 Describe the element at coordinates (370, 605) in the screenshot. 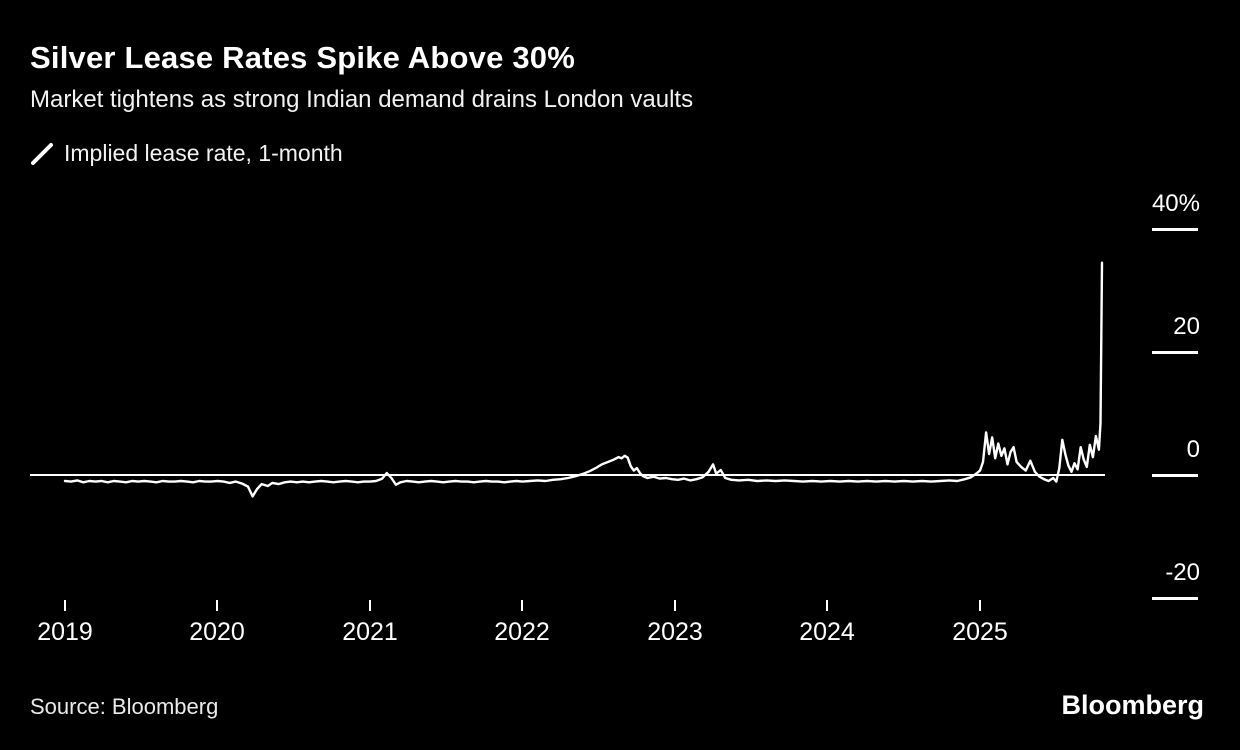

I see `x-axis-tick-2021` at that location.